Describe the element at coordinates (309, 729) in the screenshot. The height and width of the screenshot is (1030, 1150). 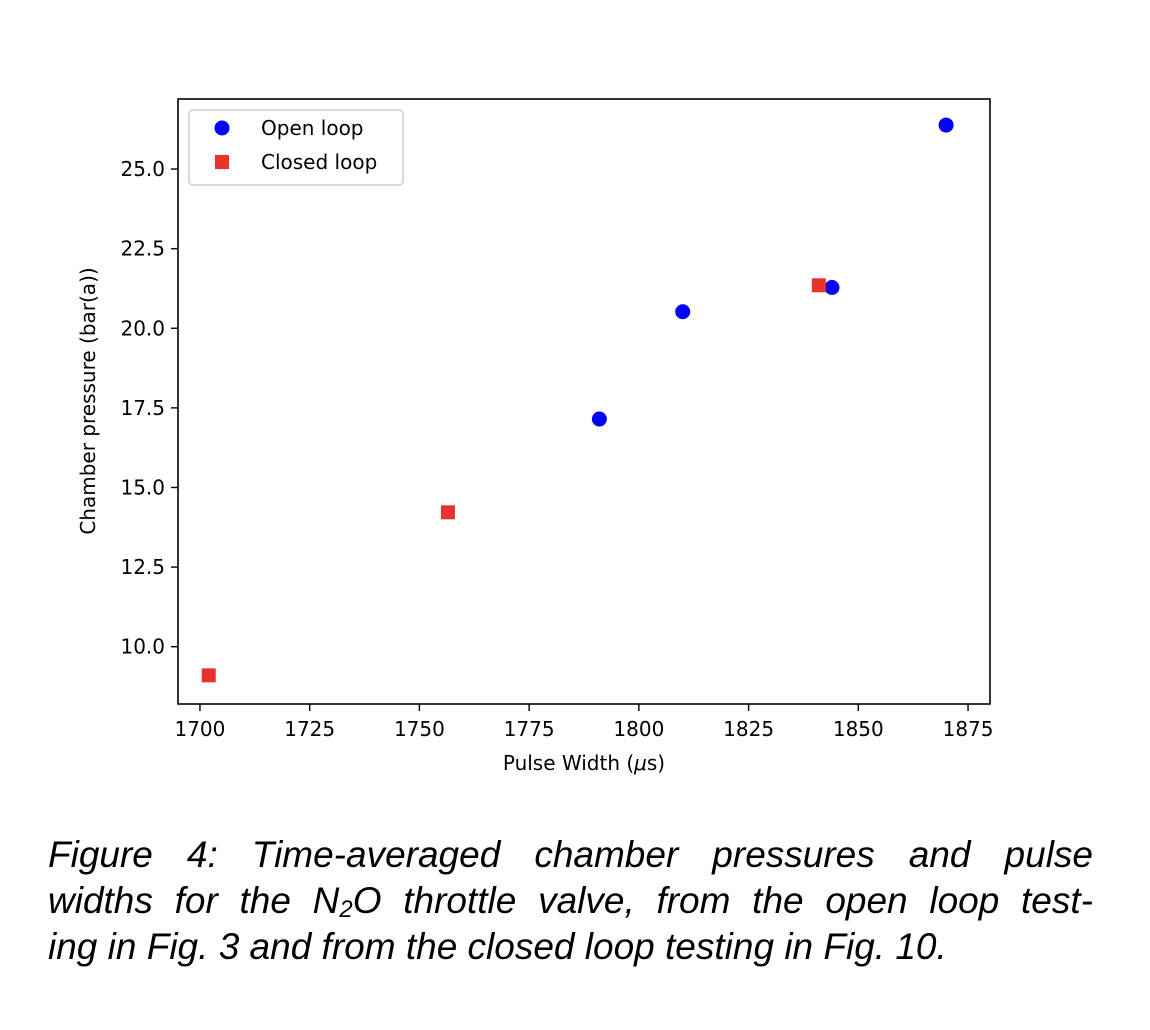
I see `x-tick-label: 1725` at that location.